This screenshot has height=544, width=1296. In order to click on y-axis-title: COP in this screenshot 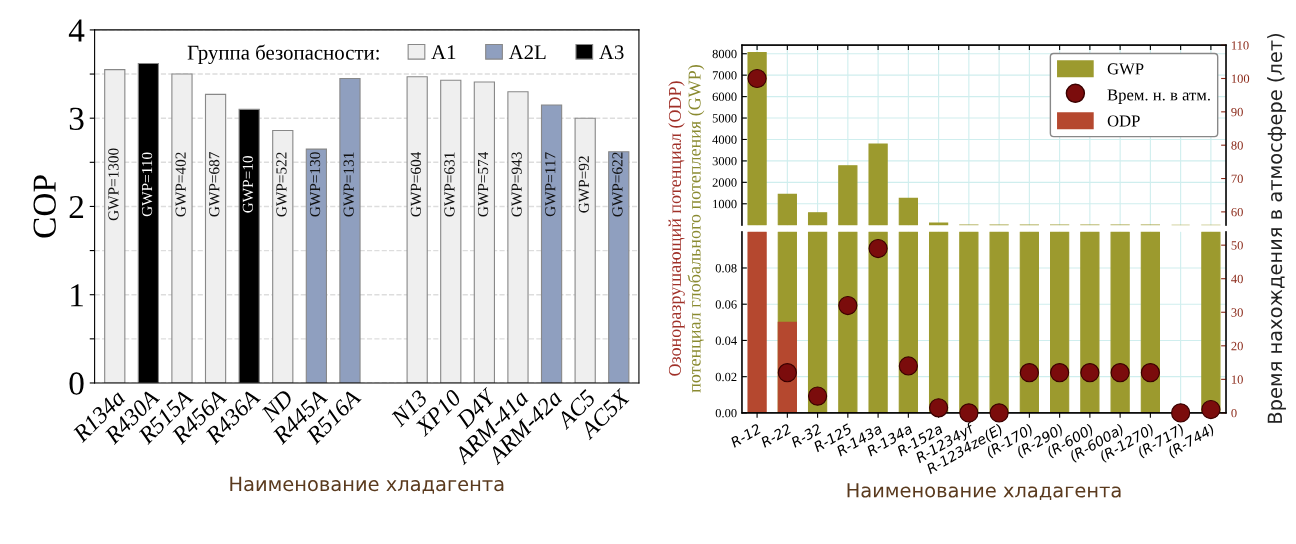, I will do `click(44, 206)`.